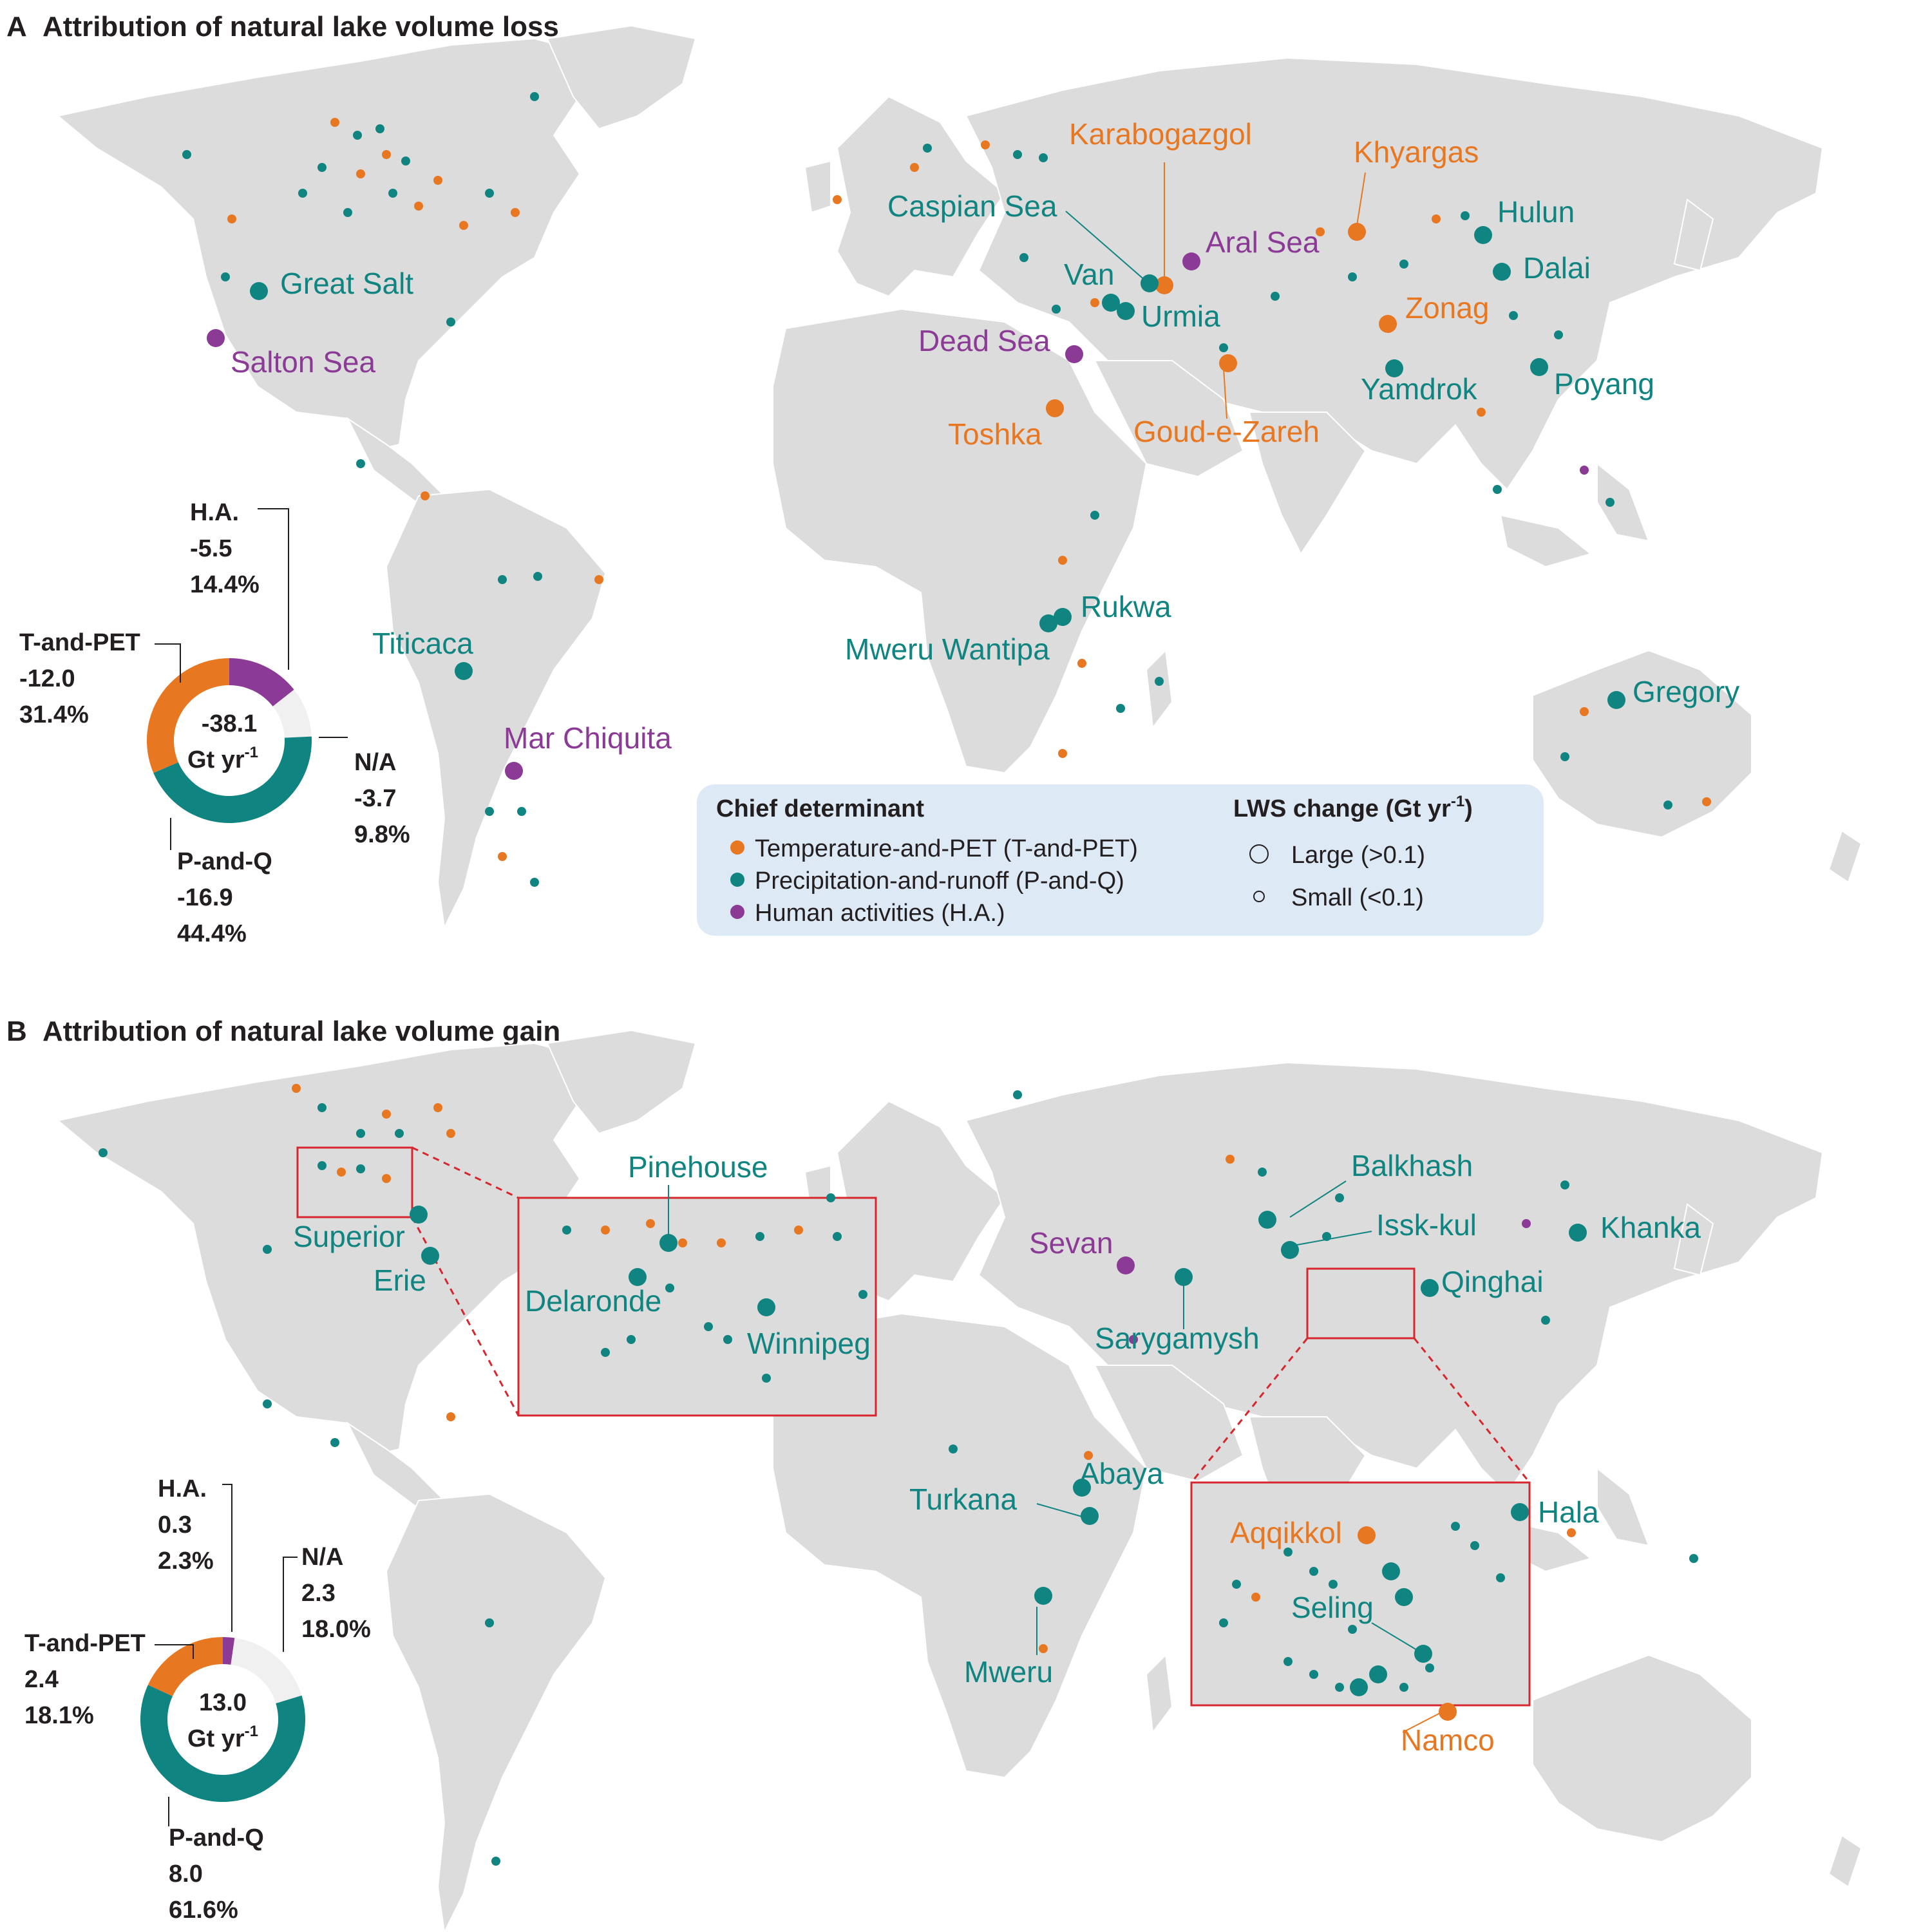  What do you see at coordinates (349, 1236) in the screenshot?
I see `lake-label-superior: Superior` at bounding box center [349, 1236].